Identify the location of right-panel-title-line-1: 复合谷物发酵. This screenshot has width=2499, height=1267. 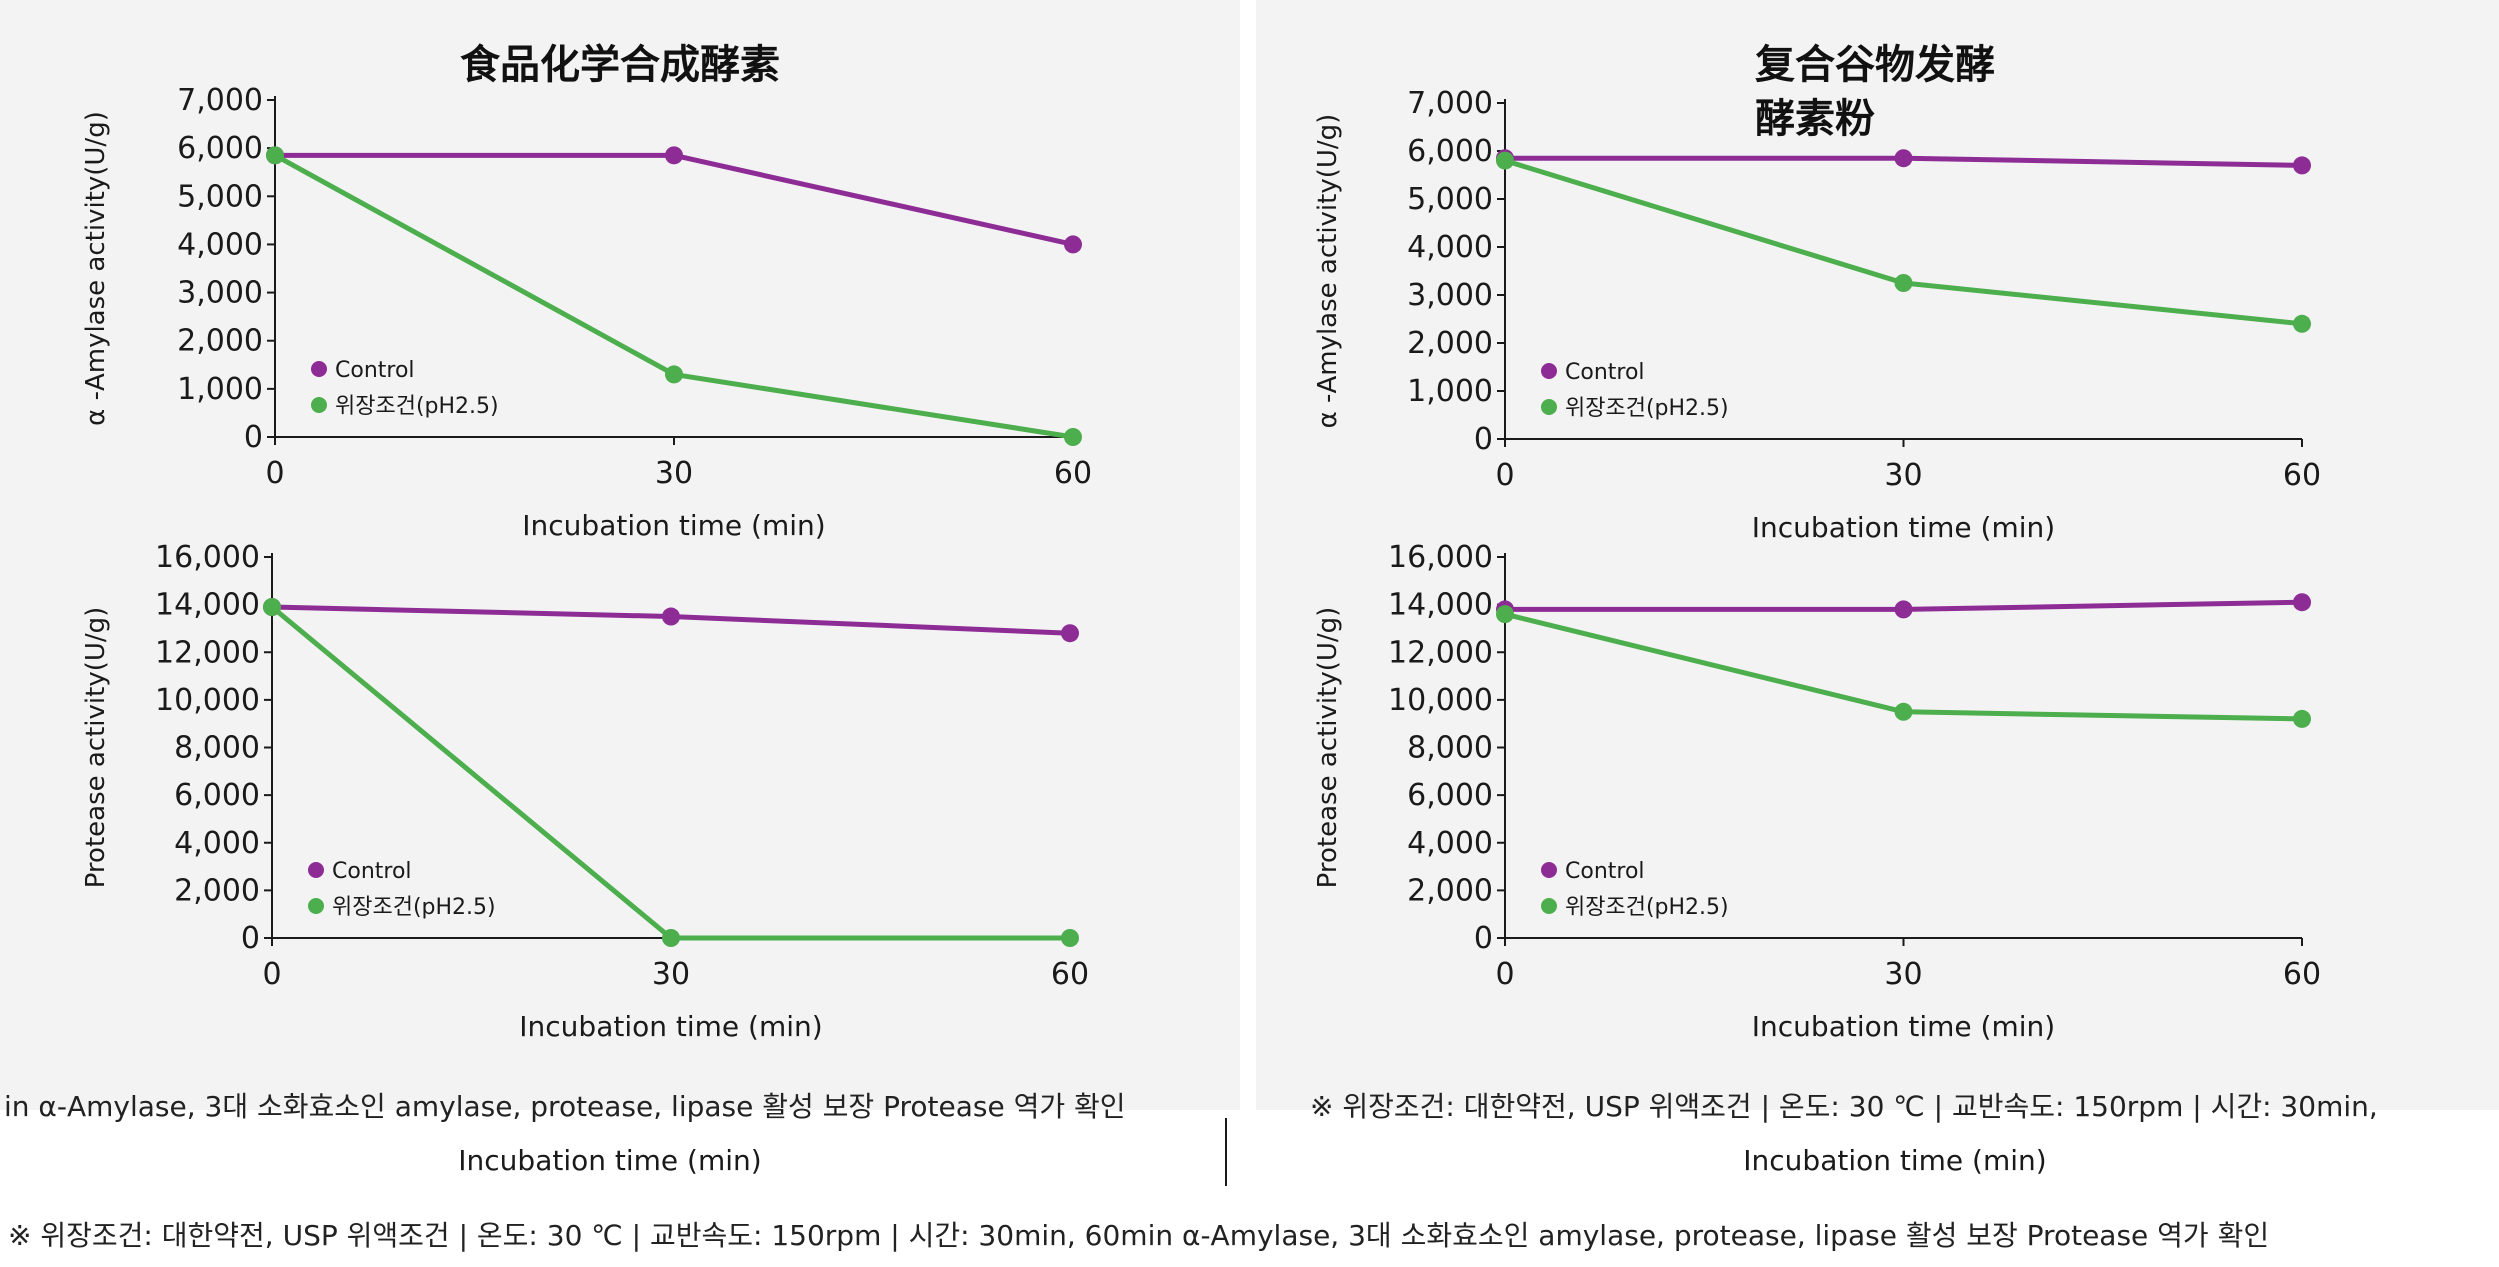
(1875, 65).